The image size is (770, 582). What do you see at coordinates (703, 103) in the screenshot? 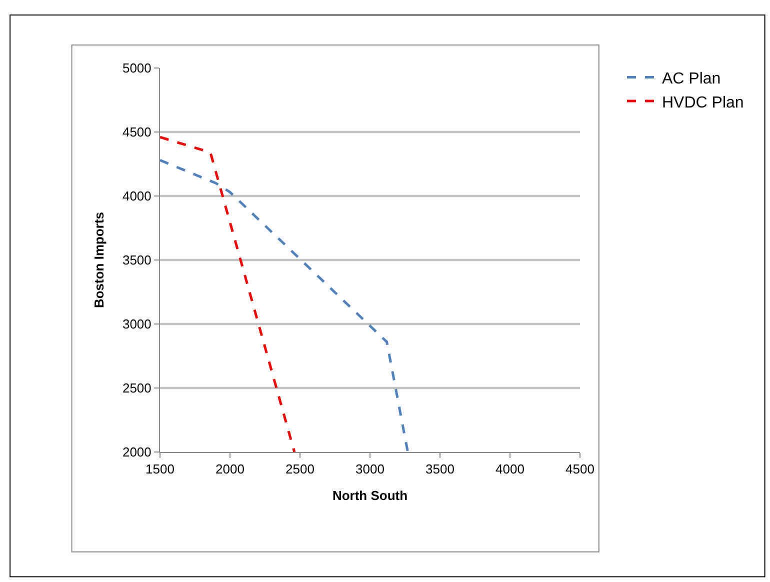
I see `legend-label: HVDC Plan` at bounding box center [703, 103].